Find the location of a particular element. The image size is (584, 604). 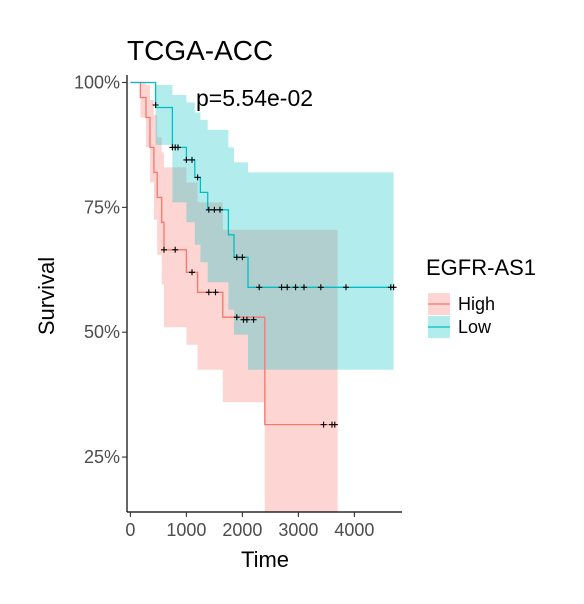

chart-title: TCGA-ACC is located at coordinates (200, 50).